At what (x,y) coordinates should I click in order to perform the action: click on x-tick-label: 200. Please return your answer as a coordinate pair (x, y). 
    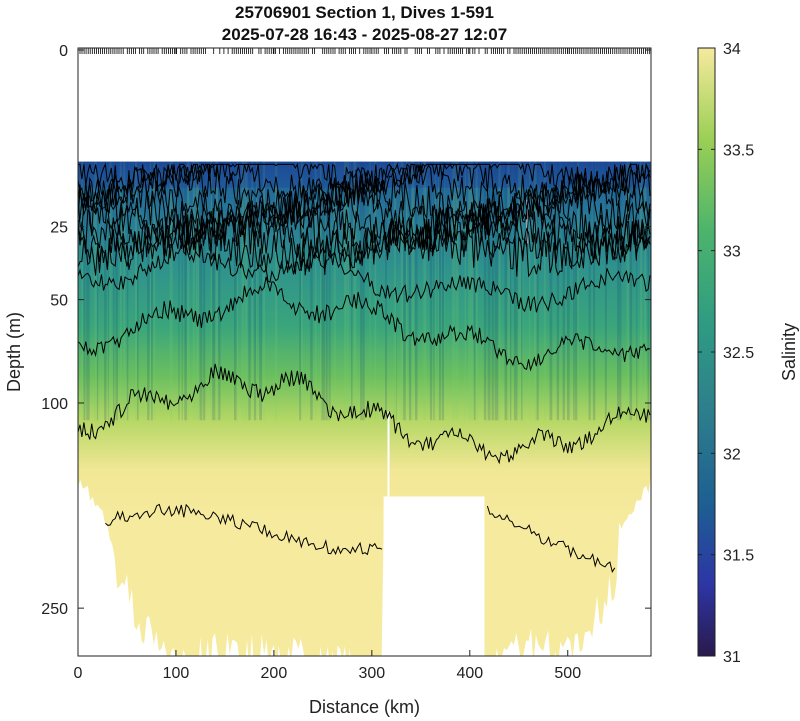
    Looking at the image, I should click on (274, 673).